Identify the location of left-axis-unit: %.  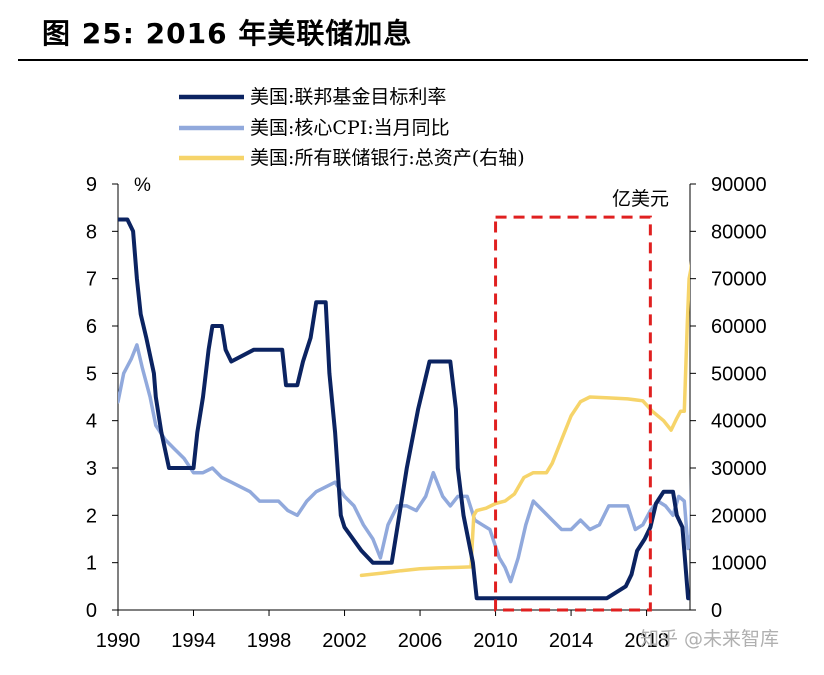
(142, 185).